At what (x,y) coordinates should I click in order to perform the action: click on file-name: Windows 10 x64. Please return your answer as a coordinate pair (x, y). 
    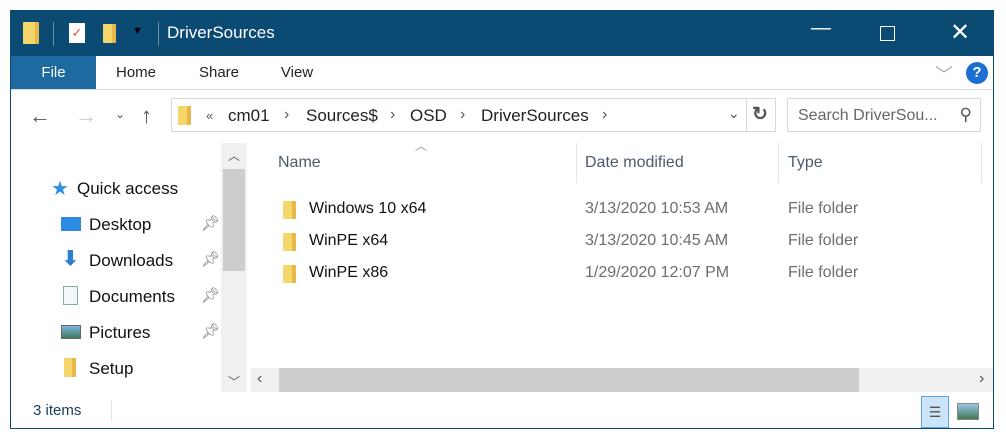
    Looking at the image, I should click on (368, 208).